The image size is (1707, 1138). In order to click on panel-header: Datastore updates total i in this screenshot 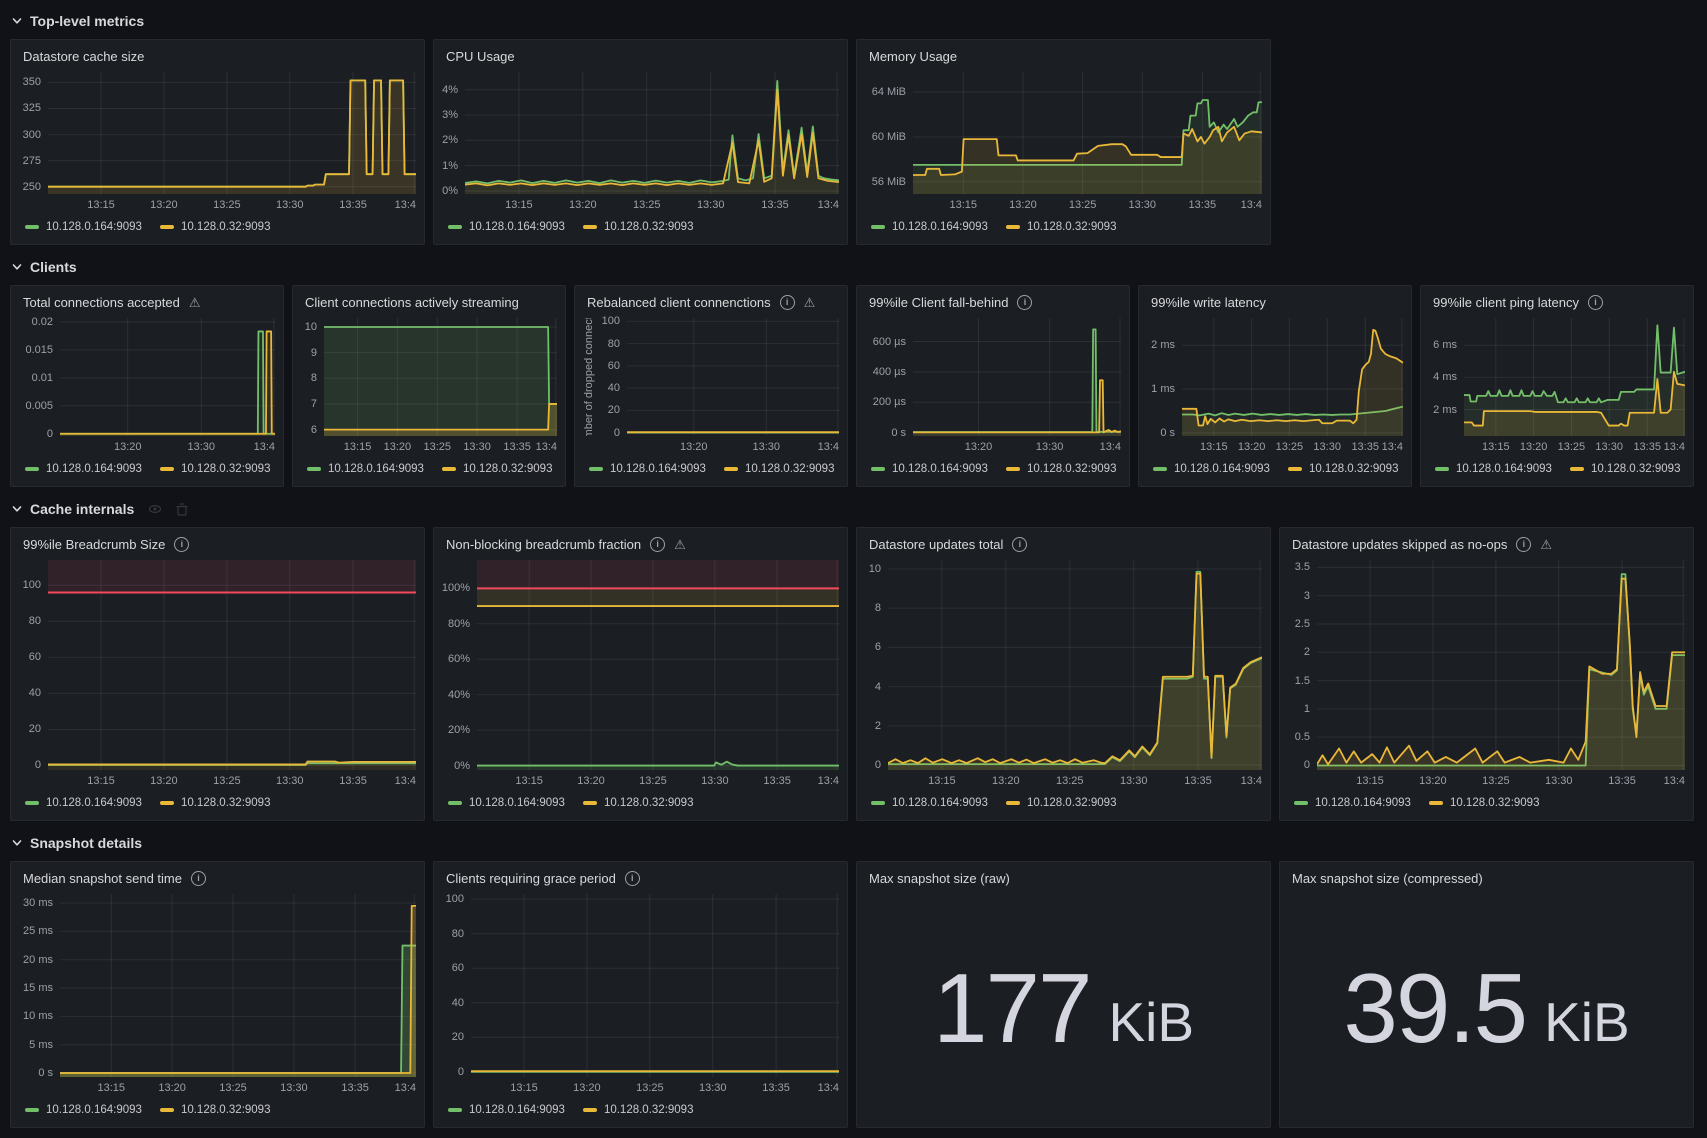, I will do `click(1063, 541)`.